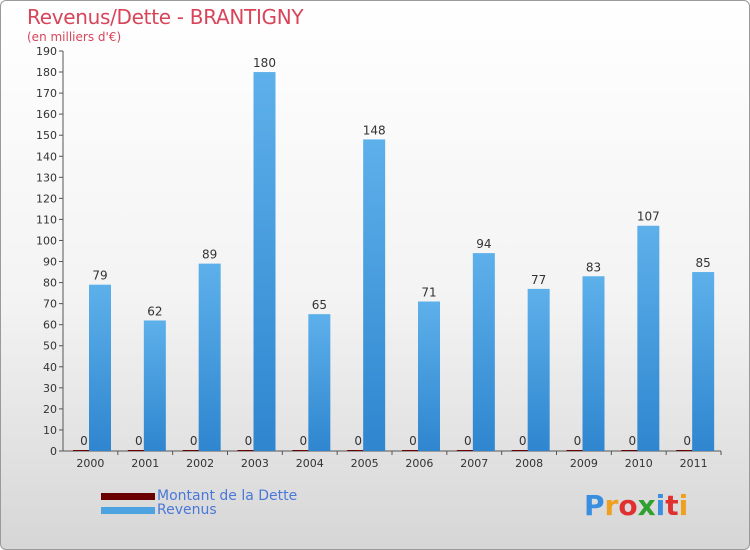 This screenshot has width=750, height=550. Describe the element at coordinates (310, 463) in the screenshot. I see `x-tick-label: 2004` at that location.